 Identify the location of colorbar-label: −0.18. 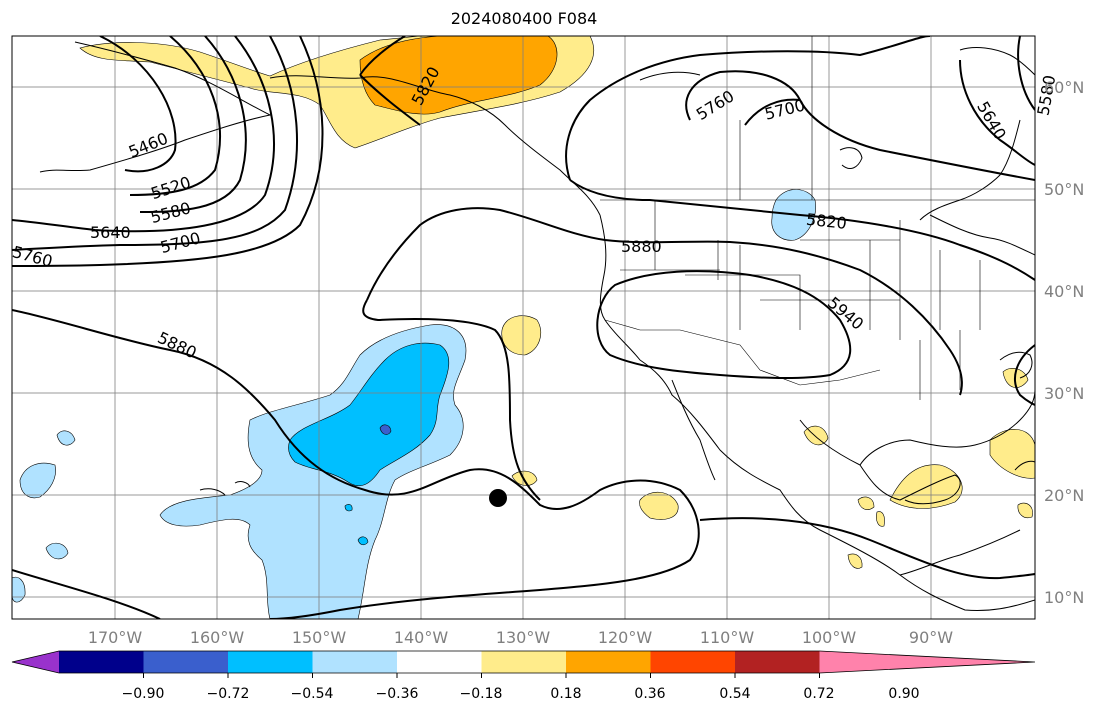
(481, 694).